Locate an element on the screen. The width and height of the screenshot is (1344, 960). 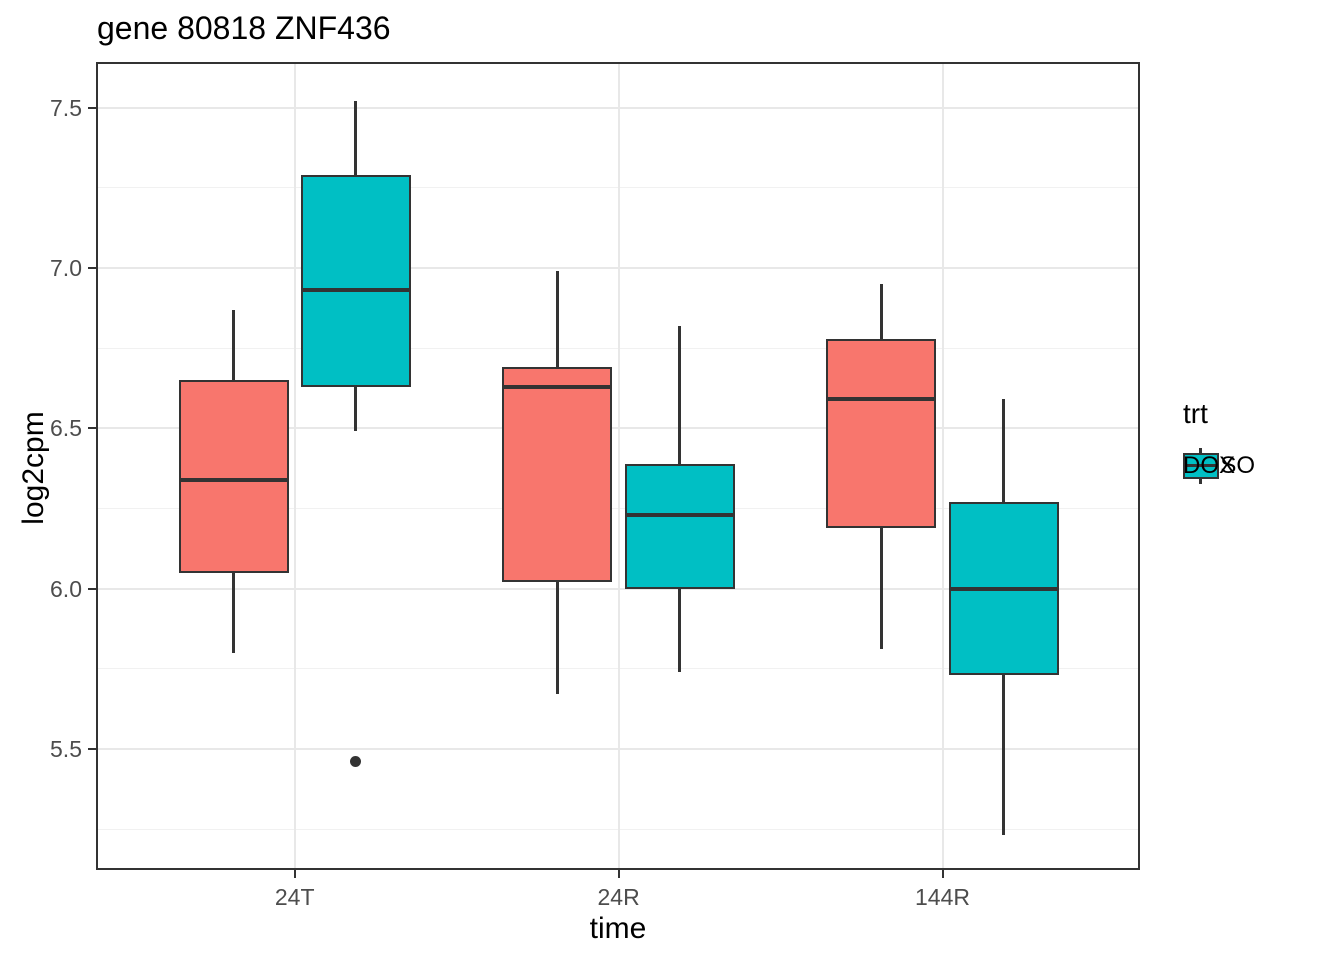
x-tick-label: 24T is located at coordinates (294, 897).